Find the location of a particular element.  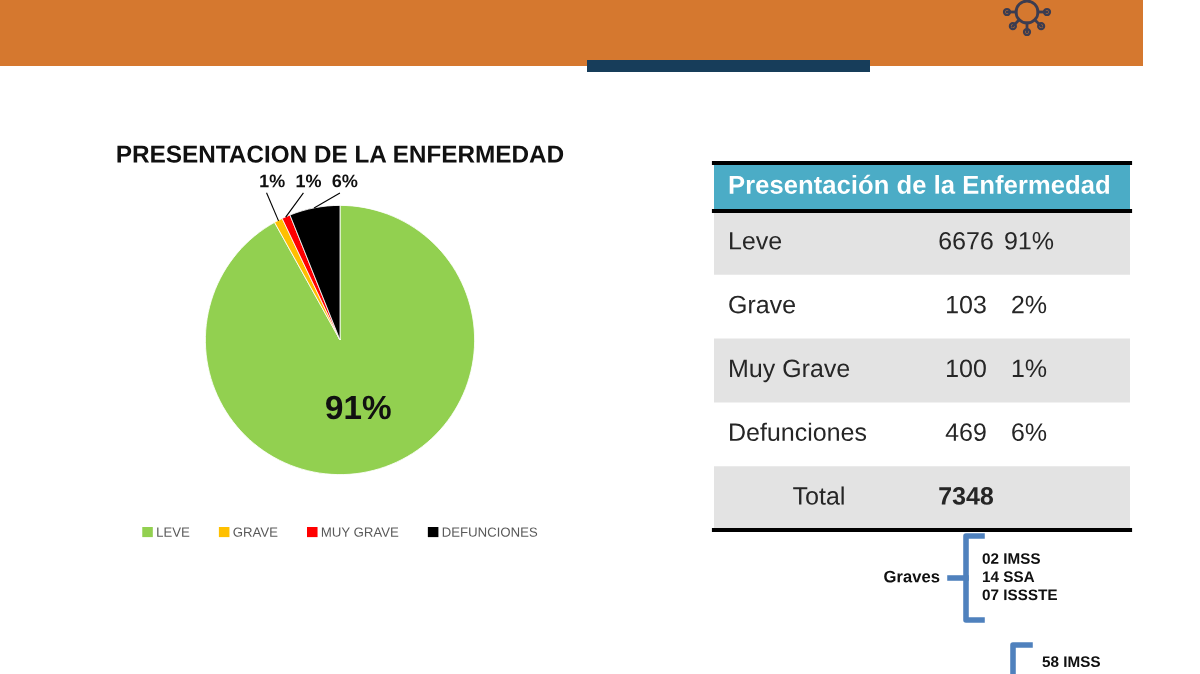

chart-title: PRESENTACION DE LA ENFERMEDAD is located at coordinates (340, 154).